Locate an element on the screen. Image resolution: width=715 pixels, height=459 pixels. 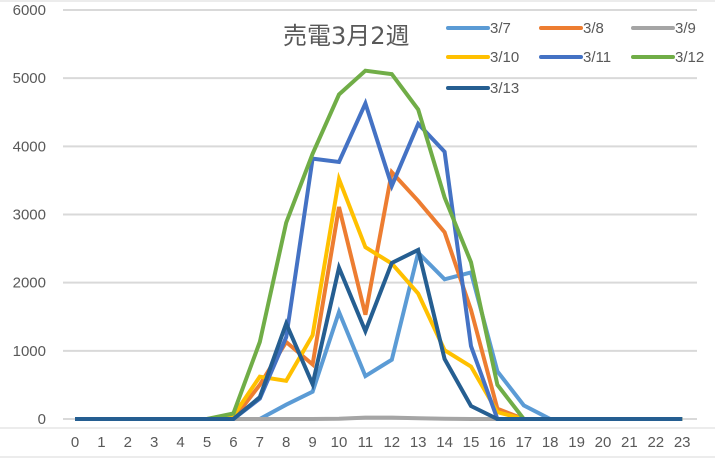
x-tick-label: 10 is located at coordinates (339, 442).